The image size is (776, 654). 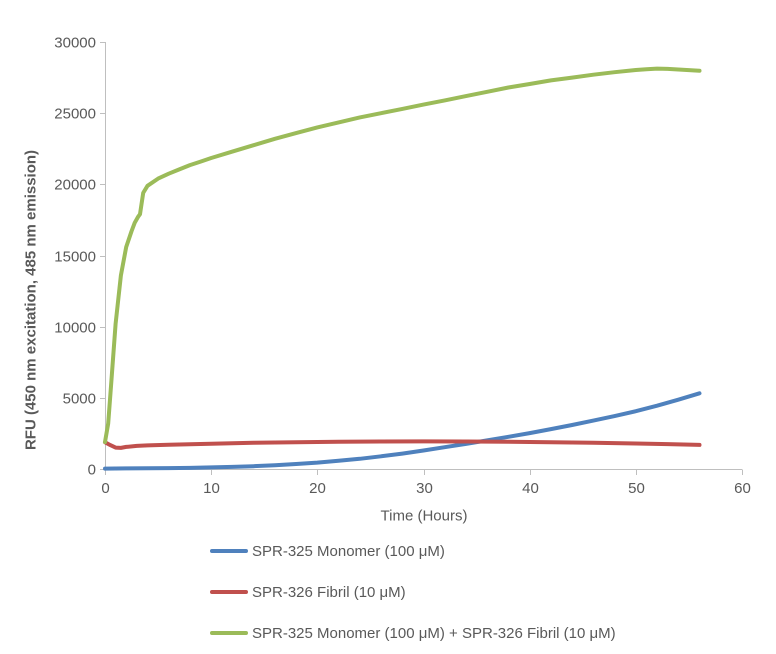 I want to click on x-axis: 0 10 20 30 40 50 60, so click(x=426, y=483).